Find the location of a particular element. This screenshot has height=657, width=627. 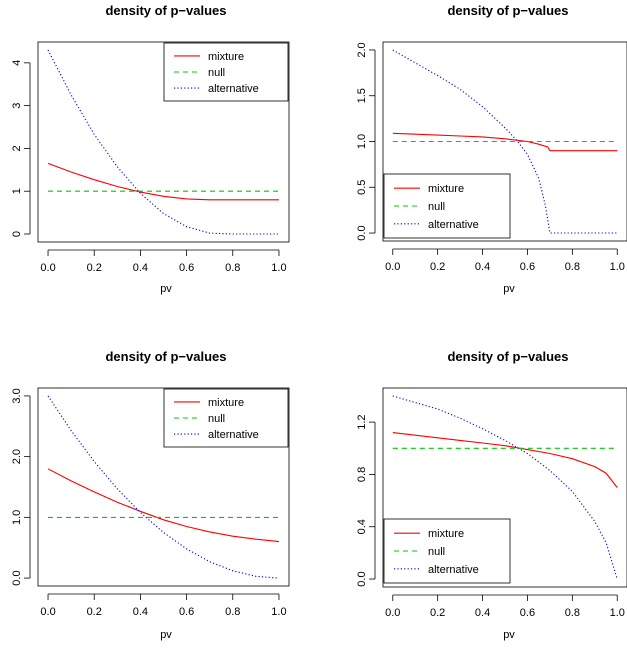

y-tick-label: 1.2 is located at coordinates (362, 421).